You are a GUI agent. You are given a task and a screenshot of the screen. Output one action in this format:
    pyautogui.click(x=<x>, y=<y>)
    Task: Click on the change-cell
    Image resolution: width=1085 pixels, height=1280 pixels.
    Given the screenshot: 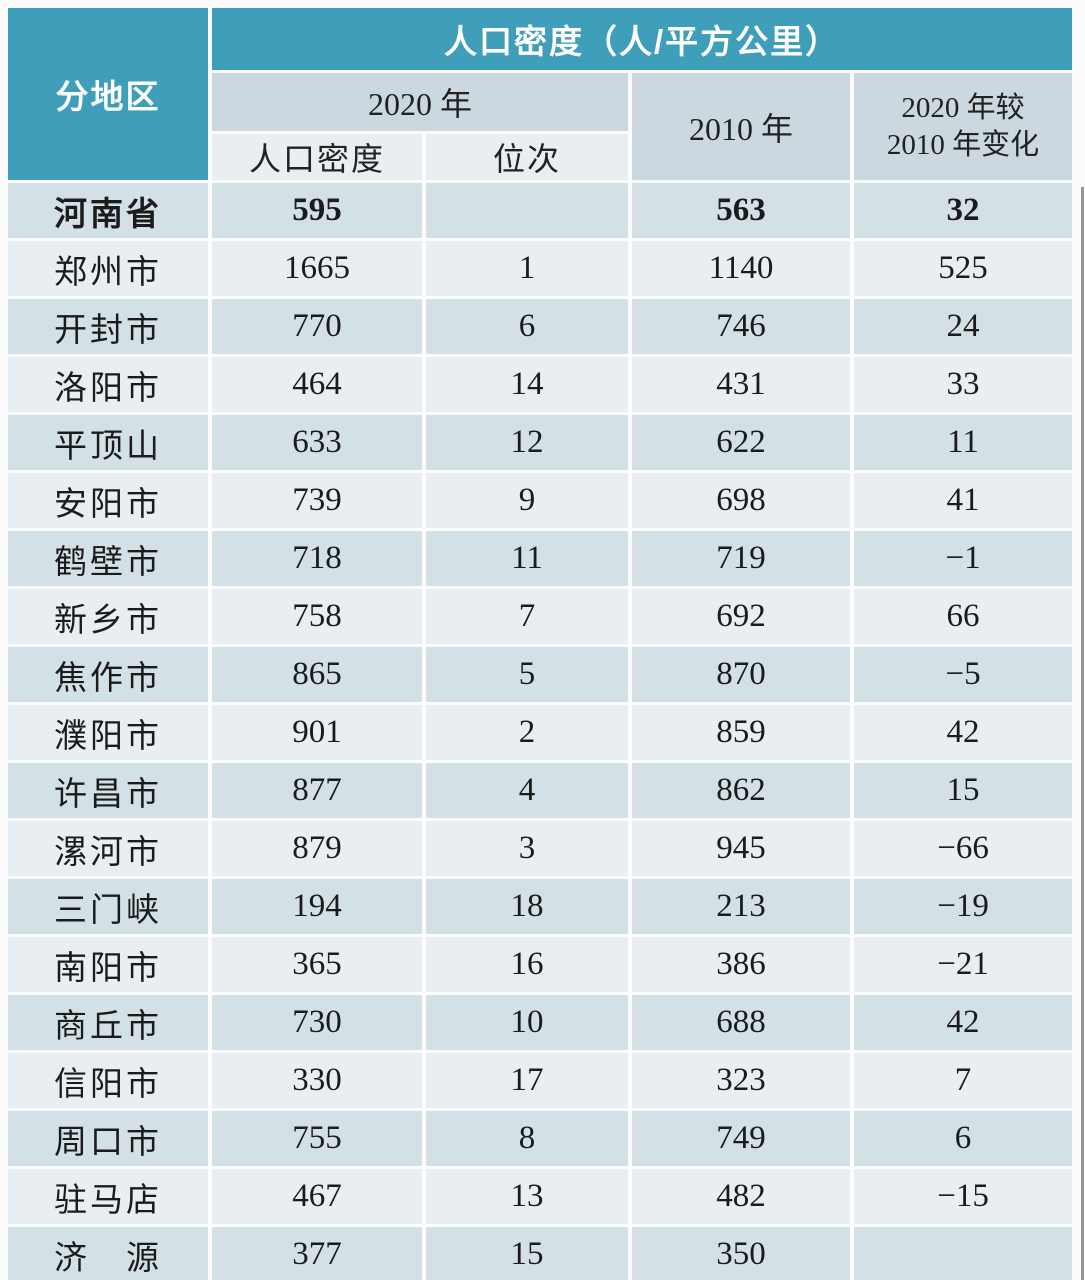 What is the action you would take?
    pyautogui.click(x=963, y=1253)
    